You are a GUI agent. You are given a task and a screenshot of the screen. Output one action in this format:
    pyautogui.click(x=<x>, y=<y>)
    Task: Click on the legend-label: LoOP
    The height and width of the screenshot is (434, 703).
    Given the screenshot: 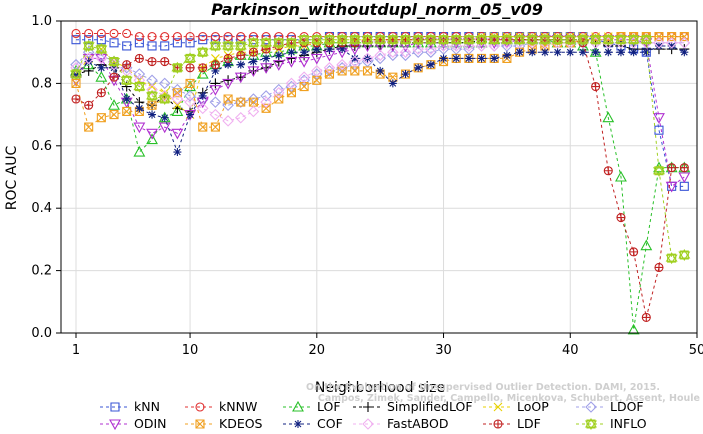 What is the action you would take?
    pyautogui.click(x=533, y=406)
    